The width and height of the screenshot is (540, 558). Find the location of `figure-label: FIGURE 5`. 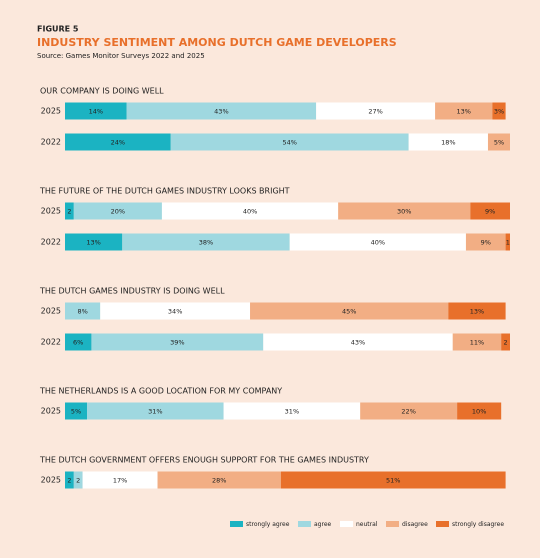

figure-label: FIGURE 5 is located at coordinates (58, 29).